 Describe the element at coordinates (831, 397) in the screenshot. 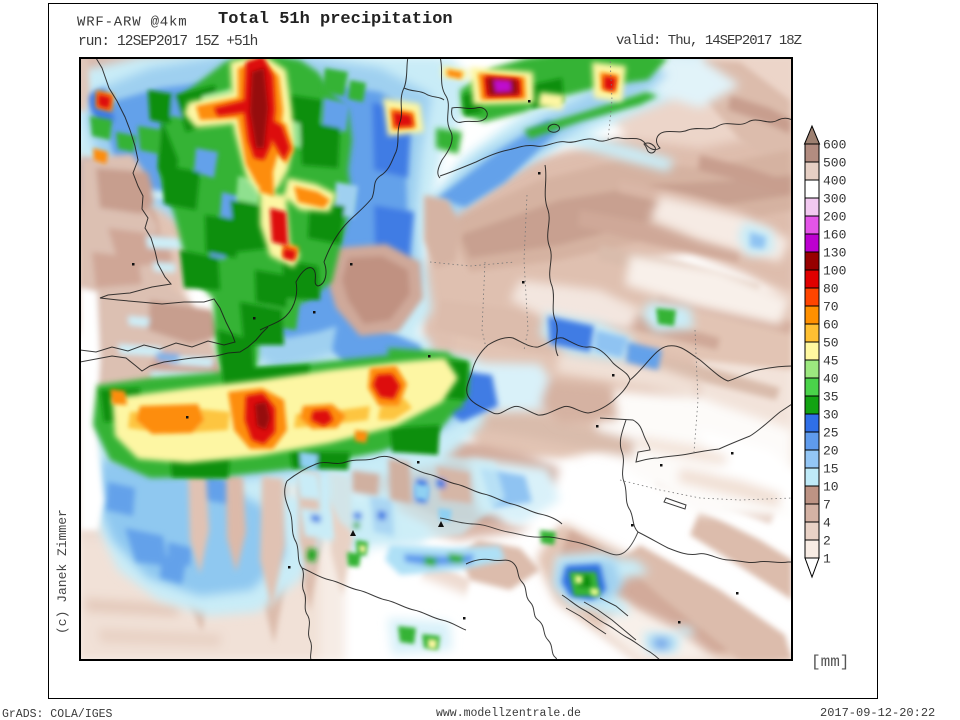

I see `svg-text: 35` at that location.